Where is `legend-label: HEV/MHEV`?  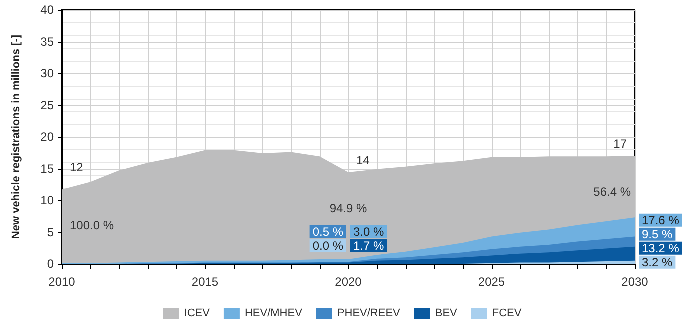
legend-label: HEV/MHEV is located at coordinates (274, 314).